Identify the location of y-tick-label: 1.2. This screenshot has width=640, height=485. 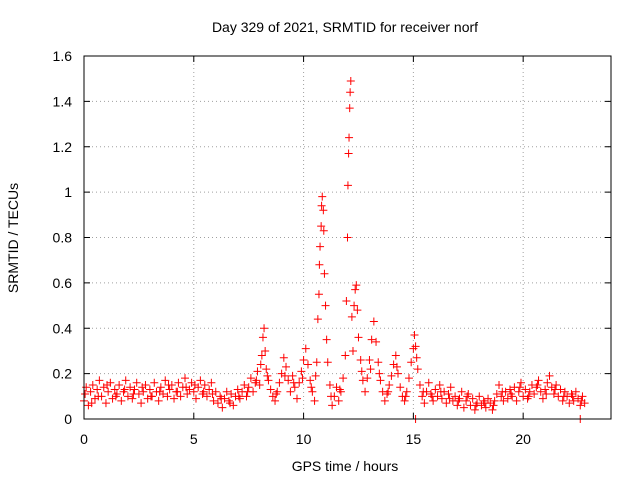
(63, 147).